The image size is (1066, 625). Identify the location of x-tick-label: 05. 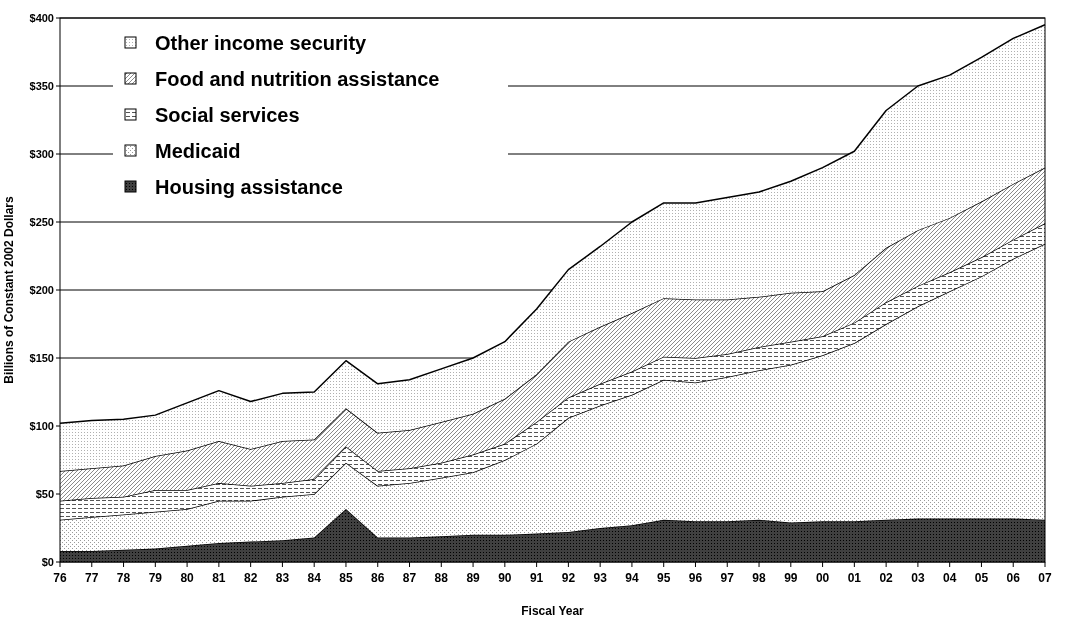
(981, 578).